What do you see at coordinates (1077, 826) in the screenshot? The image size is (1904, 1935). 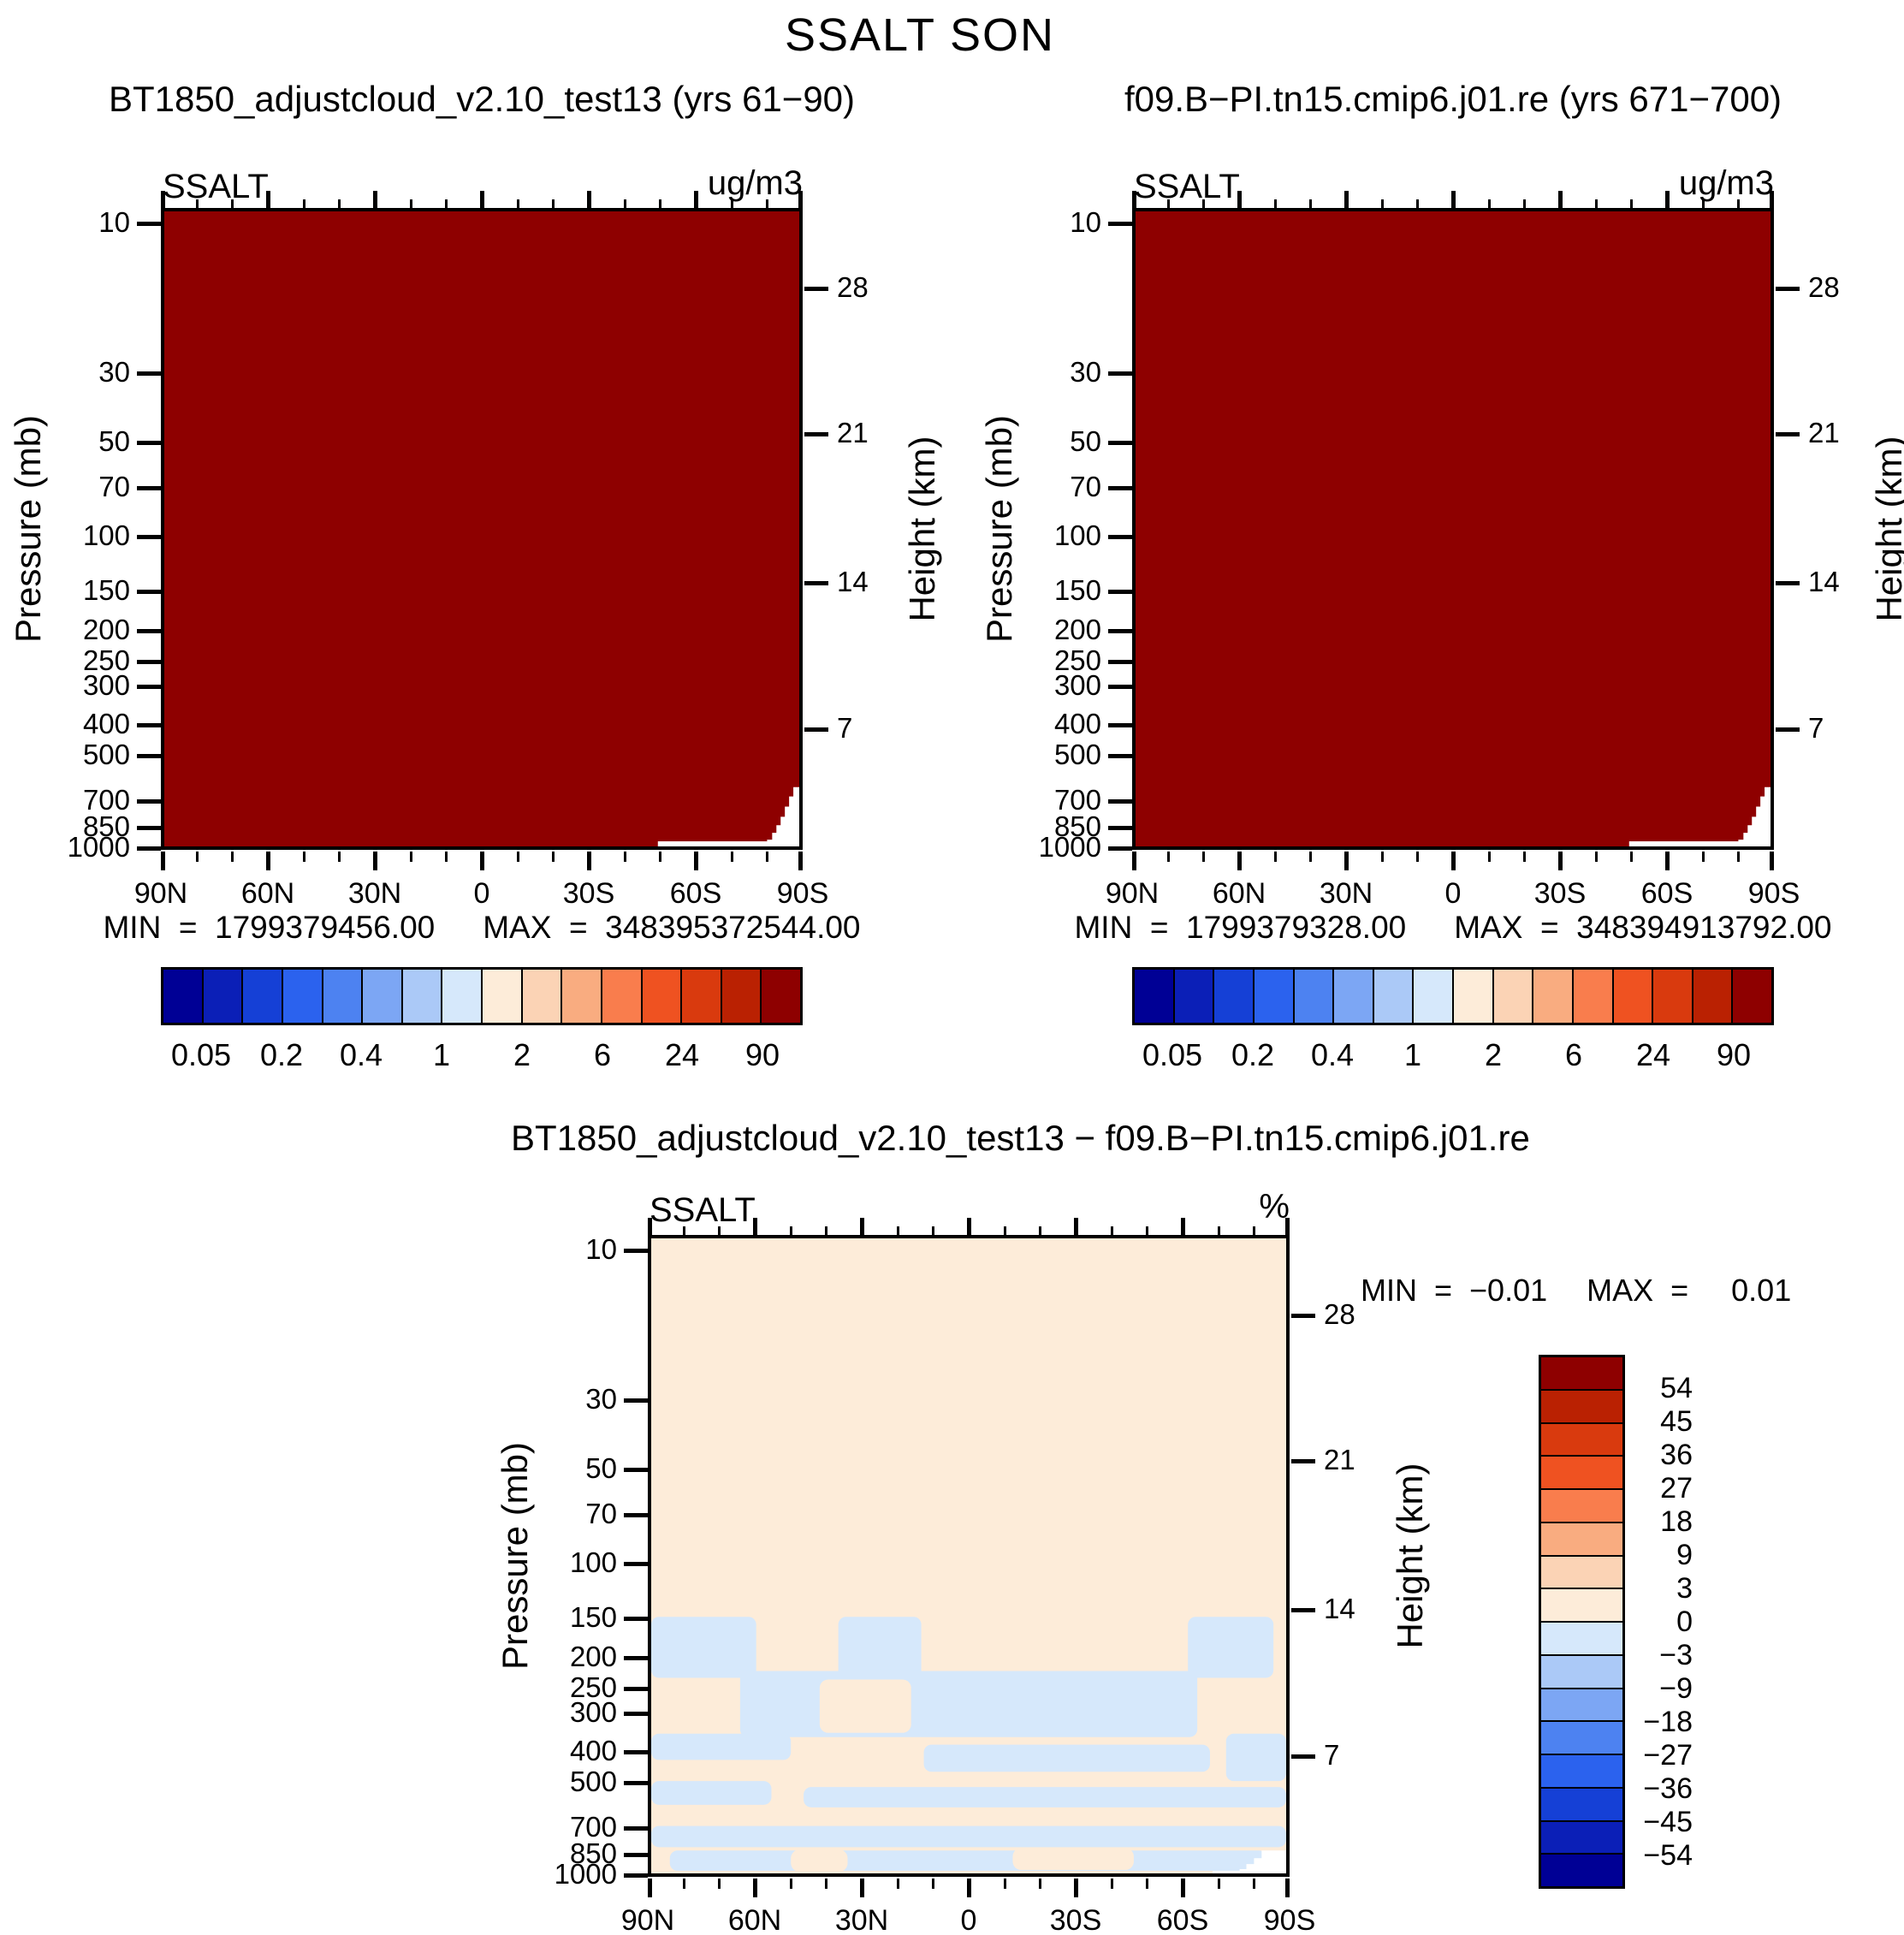 I see `pressure-tick-label: 850` at bounding box center [1077, 826].